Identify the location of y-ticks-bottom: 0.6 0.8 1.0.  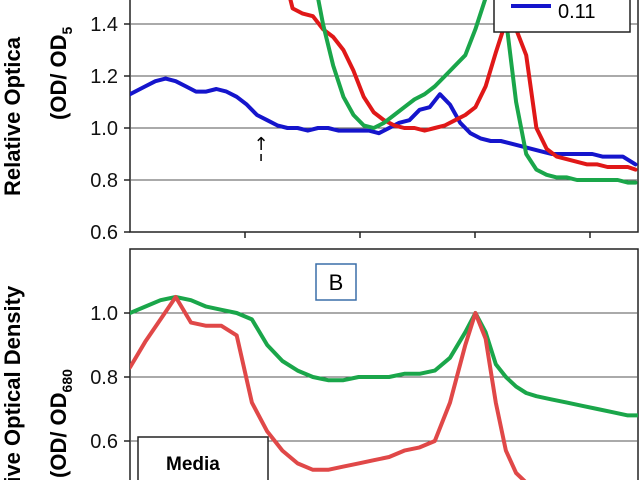
(110, 378).